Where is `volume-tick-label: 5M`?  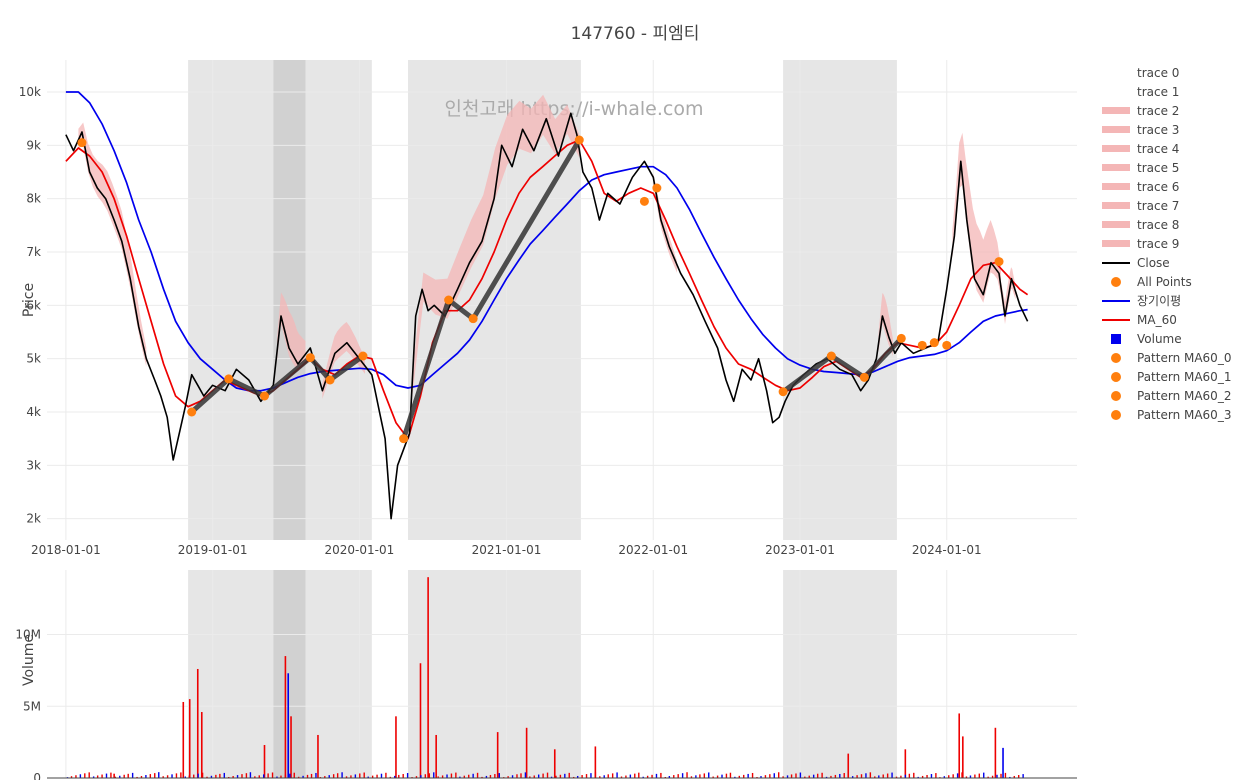
volume-tick-label: 5M is located at coordinates (32, 706).